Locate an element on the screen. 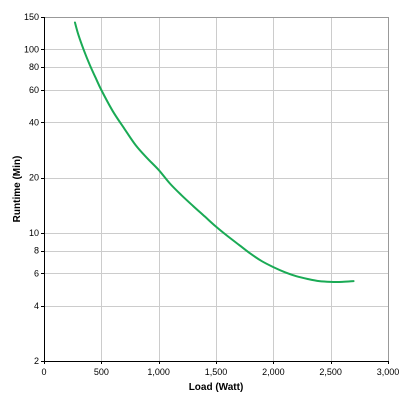 This screenshot has width=400, height=400. x-tick-label: 3,000 is located at coordinates (388, 372).